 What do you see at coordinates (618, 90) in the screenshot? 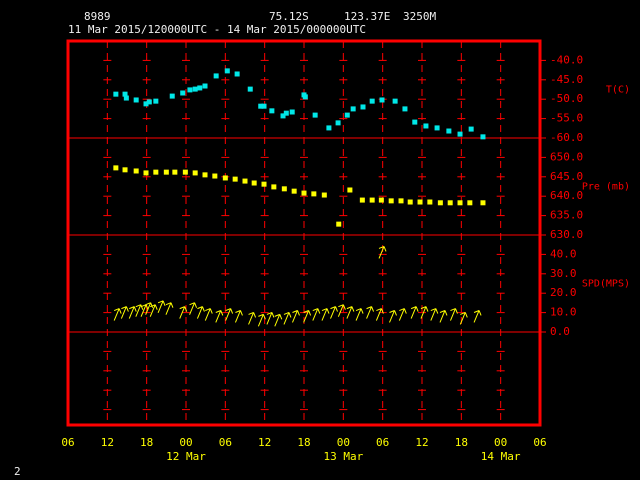
I see `y-axis-label: T(C)` at bounding box center [618, 90].